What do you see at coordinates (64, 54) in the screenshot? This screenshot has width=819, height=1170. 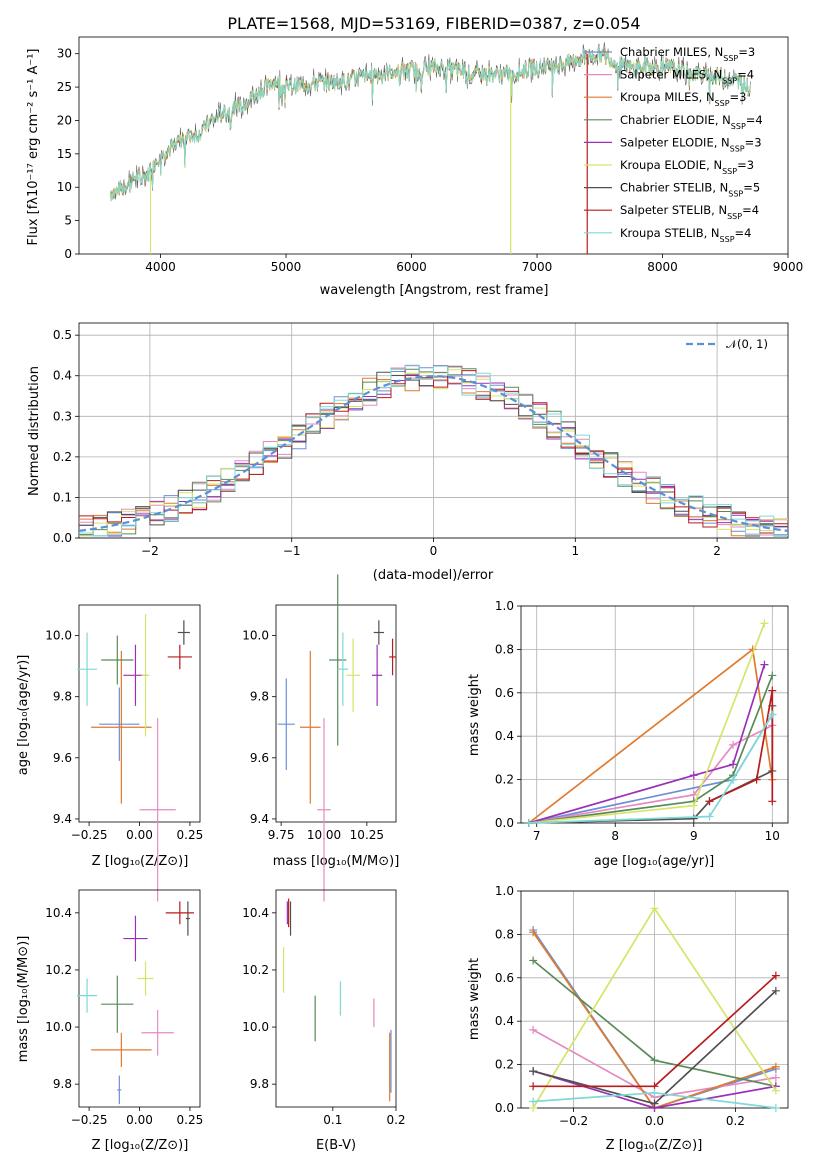 I see `y-tick-label: 30` at bounding box center [64, 54].